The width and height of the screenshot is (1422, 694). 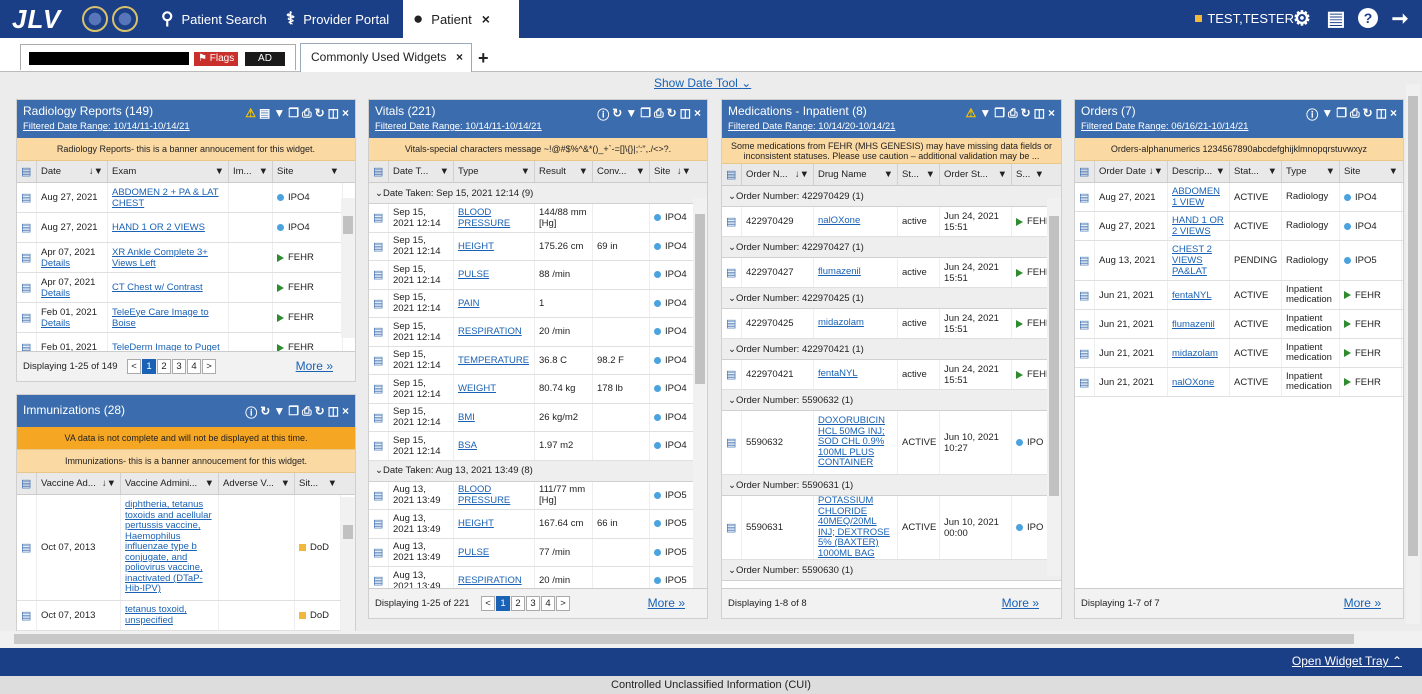 I want to click on group-header: ⌄ Date Taken: Aug 13, 2021 13:49 (8), so click(x=538, y=471).